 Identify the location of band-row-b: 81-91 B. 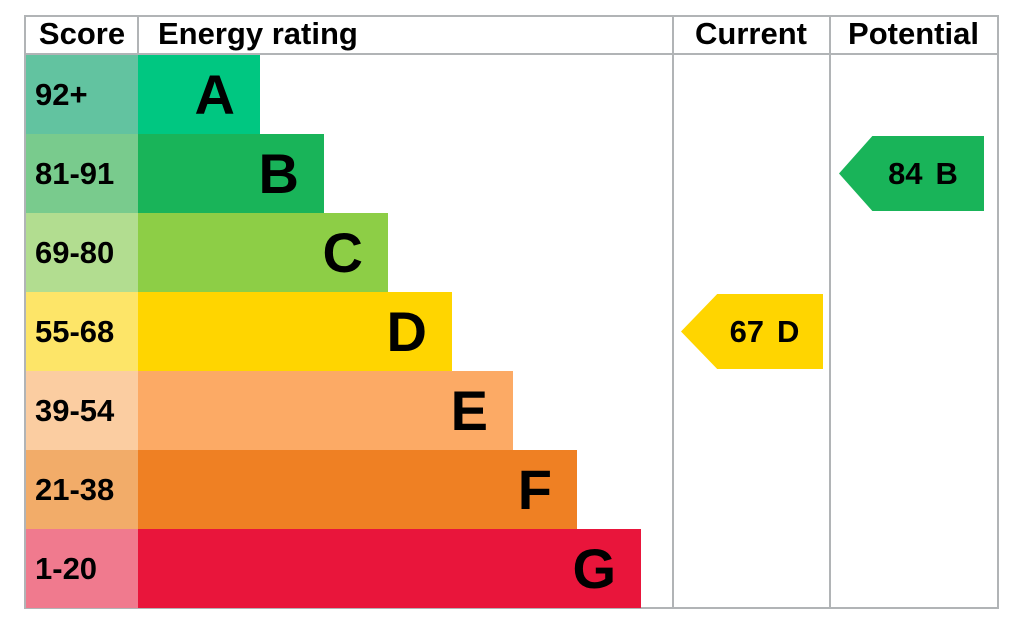
(511, 173).